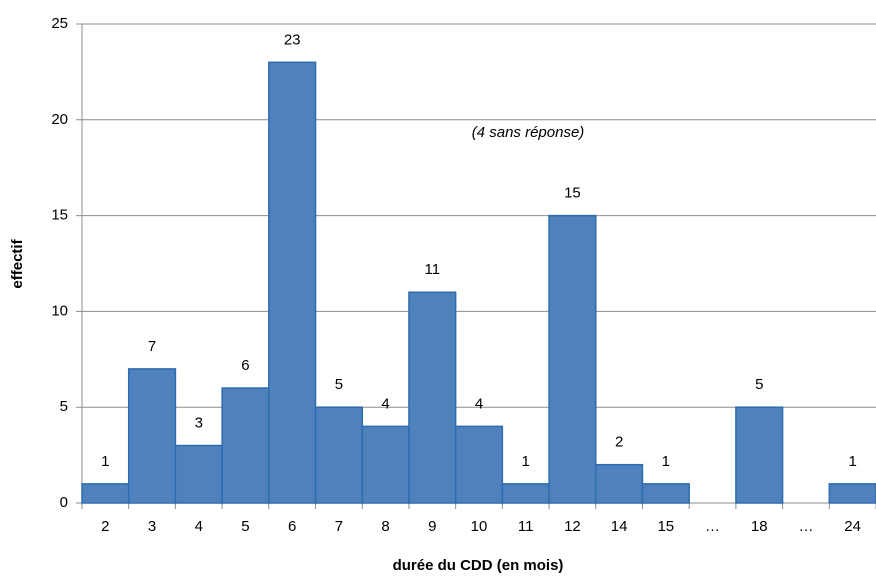 This screenshot has height=576, width=876. I want to click on x-tick-label: 10, so click(479, 526).